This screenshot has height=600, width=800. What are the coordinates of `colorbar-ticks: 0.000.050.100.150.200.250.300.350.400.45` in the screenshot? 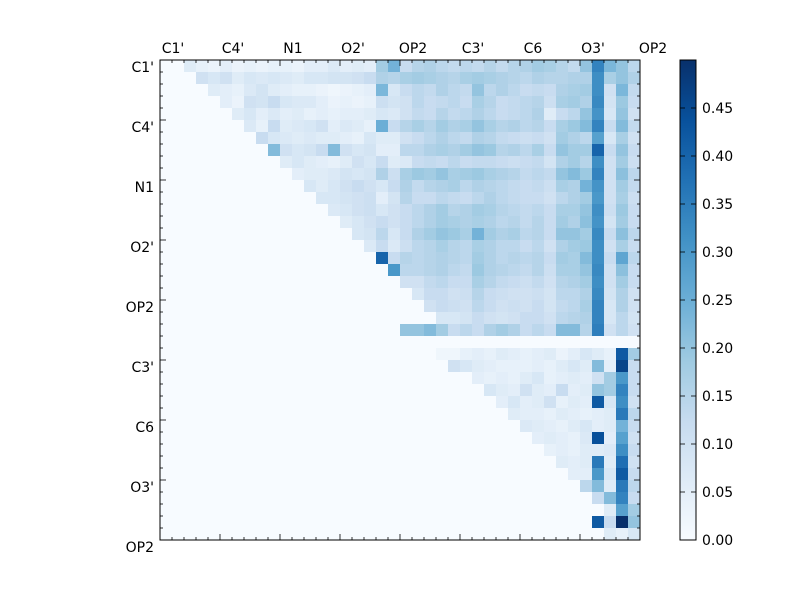 It's located at (706, 325).